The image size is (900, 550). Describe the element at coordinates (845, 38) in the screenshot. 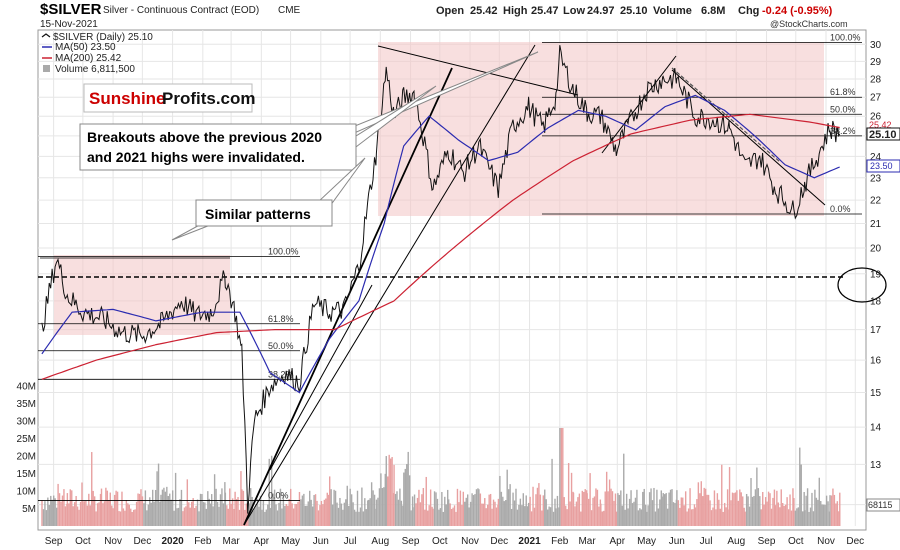

I see `fib-2021-label: 100.0%` at that location.